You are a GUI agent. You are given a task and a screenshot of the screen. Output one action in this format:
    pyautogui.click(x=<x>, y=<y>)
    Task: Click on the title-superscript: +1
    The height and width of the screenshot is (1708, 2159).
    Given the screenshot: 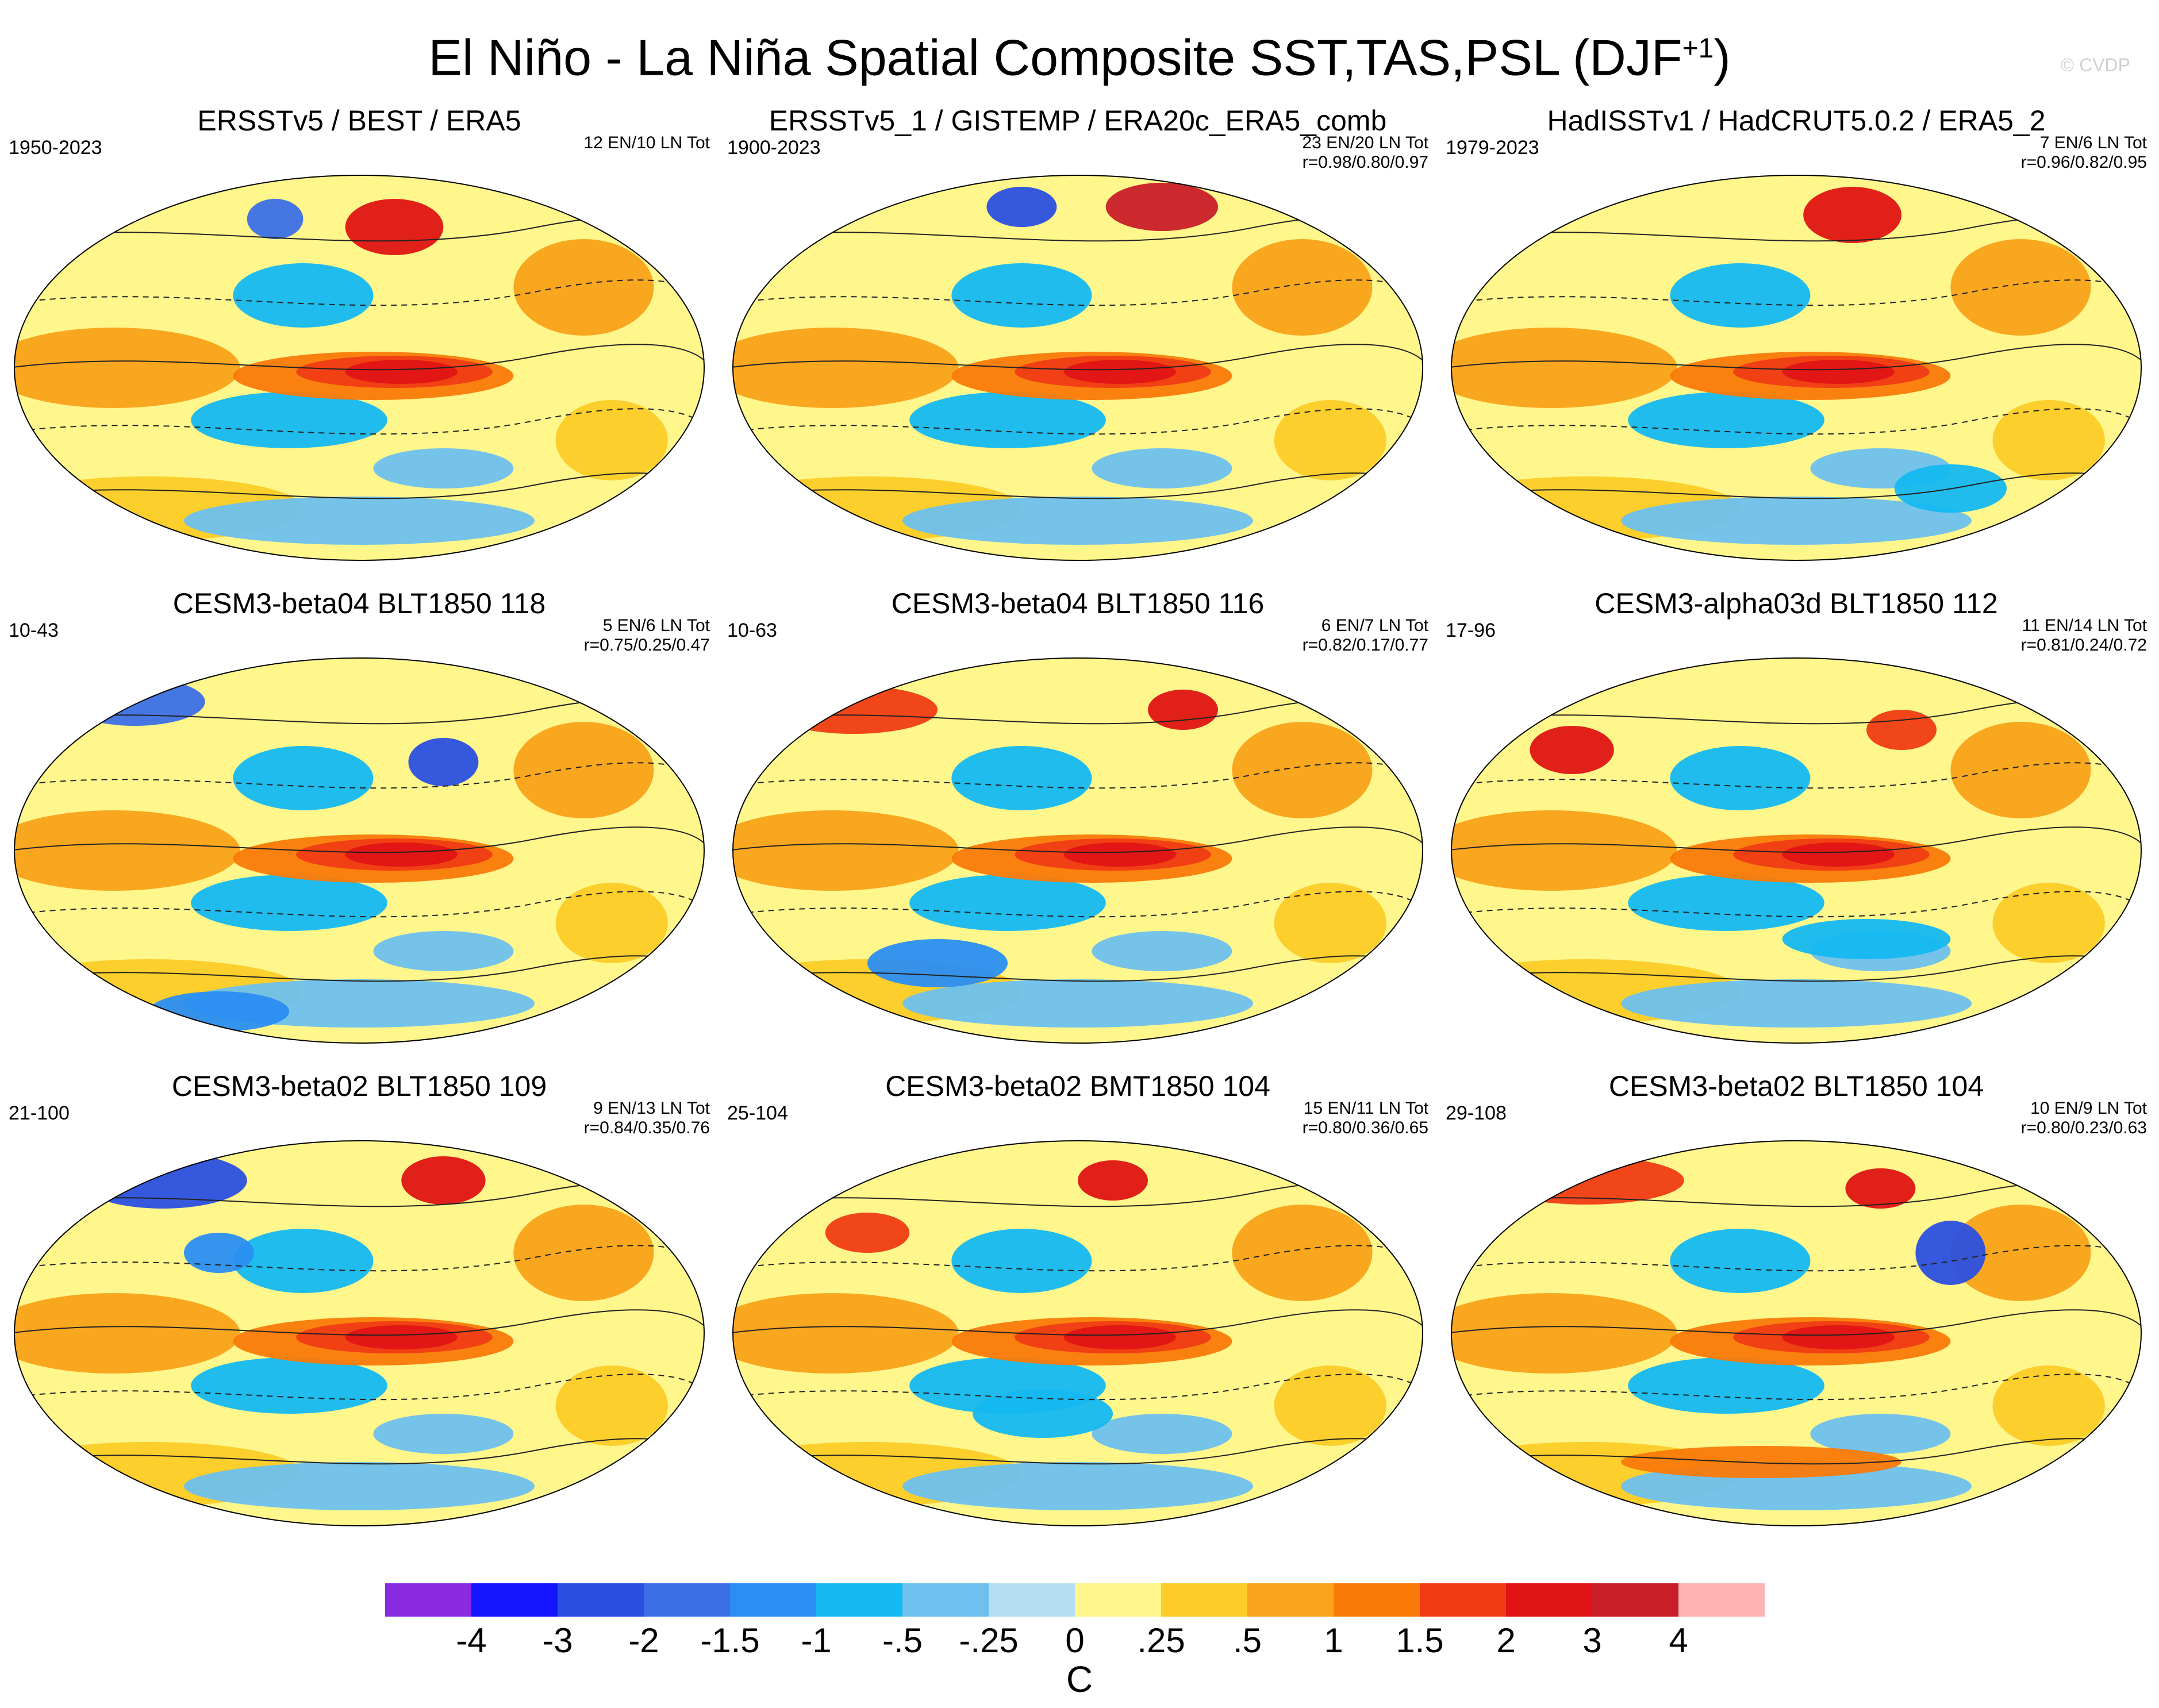 What is the action you would take?
    pyautogui.click(x=1698, y=48)
    